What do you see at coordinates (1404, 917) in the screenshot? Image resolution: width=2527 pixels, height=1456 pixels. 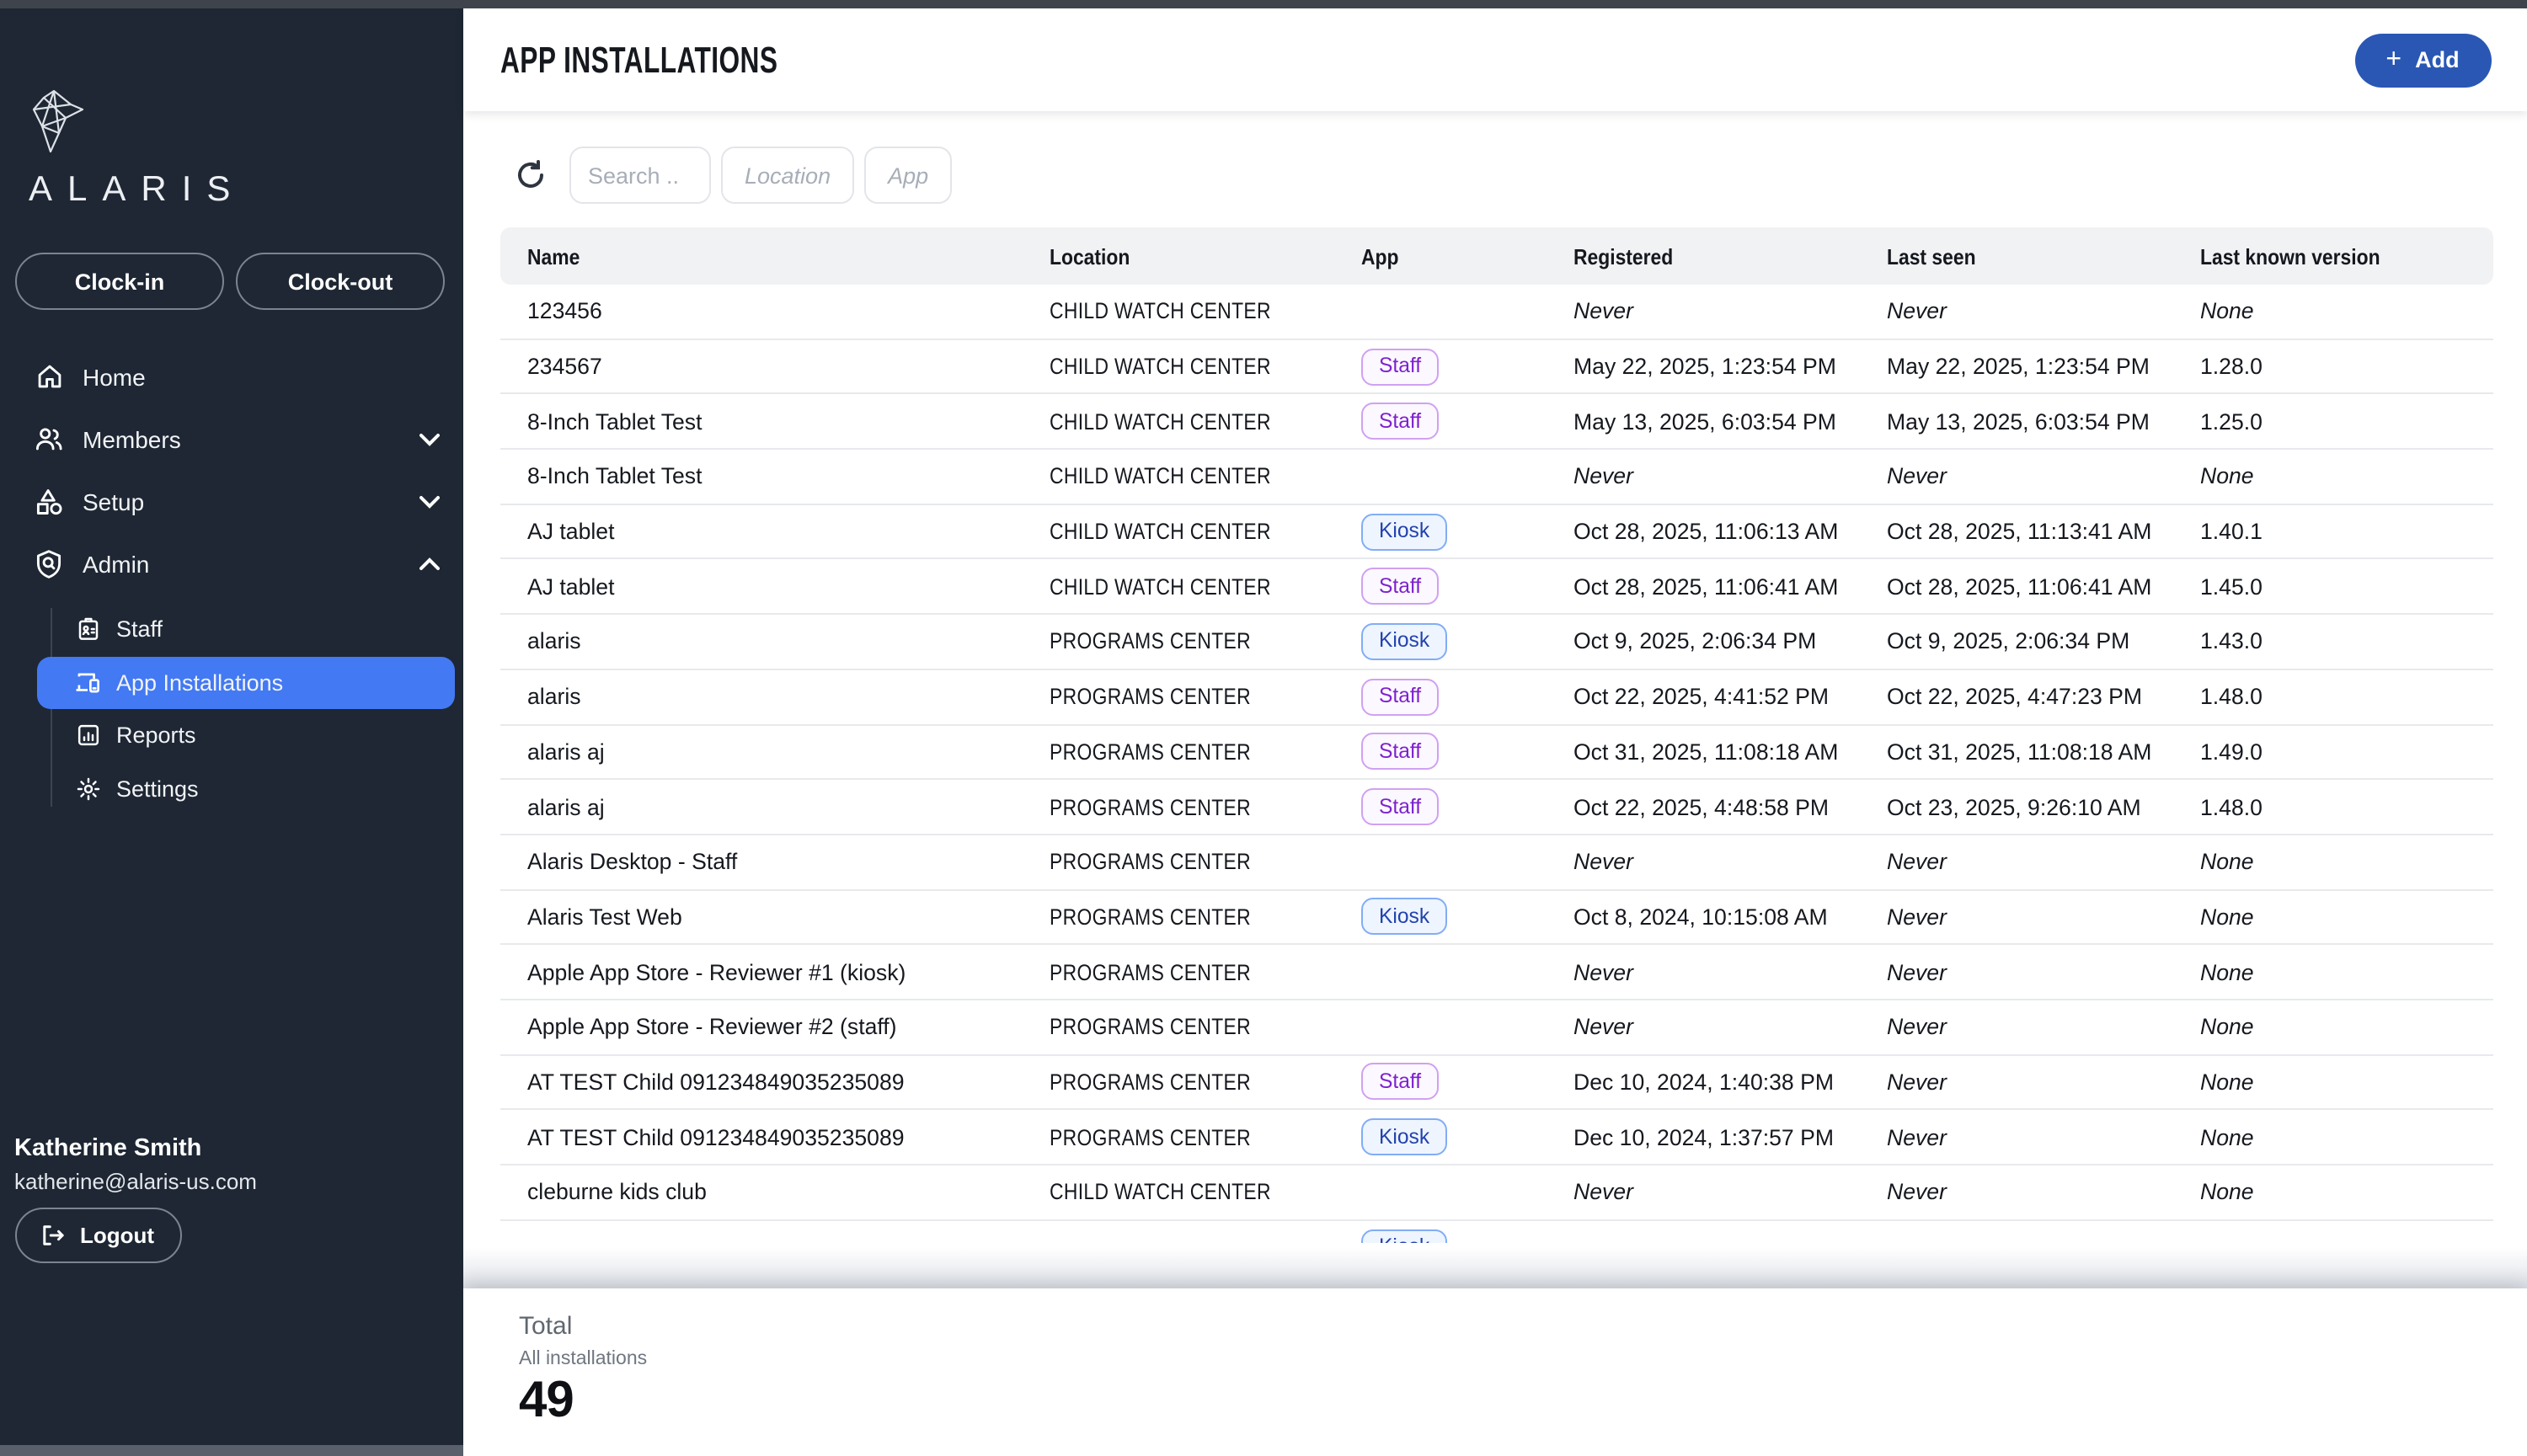 I see `app-badge: Kiosk` at bounding box center [1404, 917].